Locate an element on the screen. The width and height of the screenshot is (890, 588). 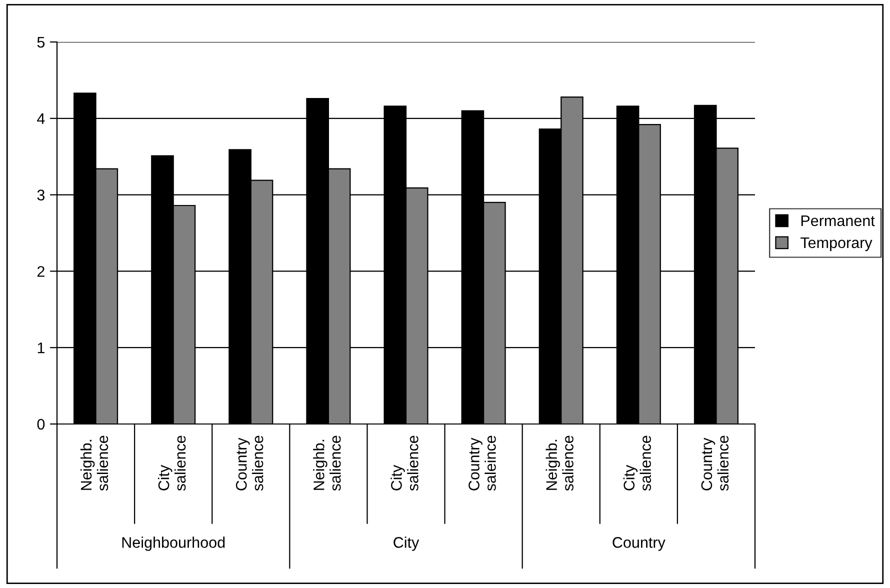
y-tick-label: 2 is located at coordinates (40, 271).